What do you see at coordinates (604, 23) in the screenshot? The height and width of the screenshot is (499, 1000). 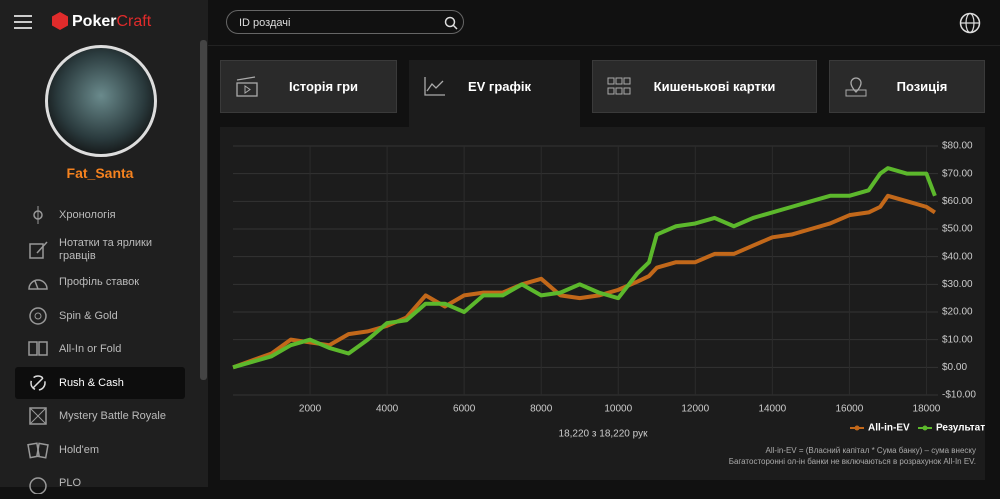 I see `top-bar: ID роздачі` at bounding box center [604, 23].